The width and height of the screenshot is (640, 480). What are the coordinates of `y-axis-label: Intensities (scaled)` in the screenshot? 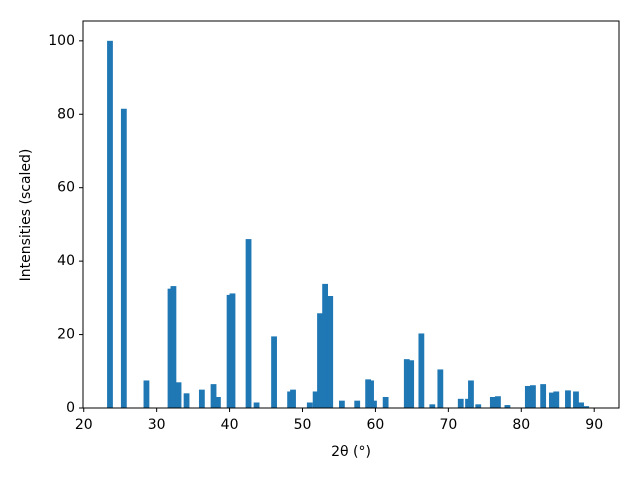 It's located at (26, 215).